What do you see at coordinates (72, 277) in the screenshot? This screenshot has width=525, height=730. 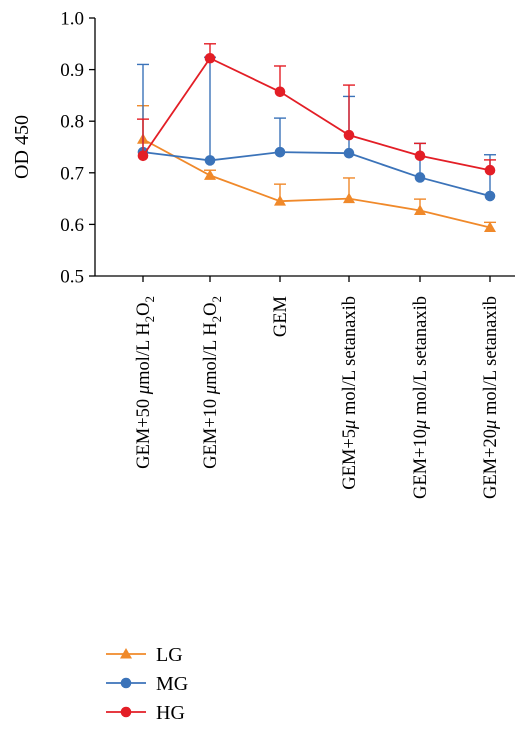 I see `y-tick-label: 0.5` at bounding box center [72, 277].